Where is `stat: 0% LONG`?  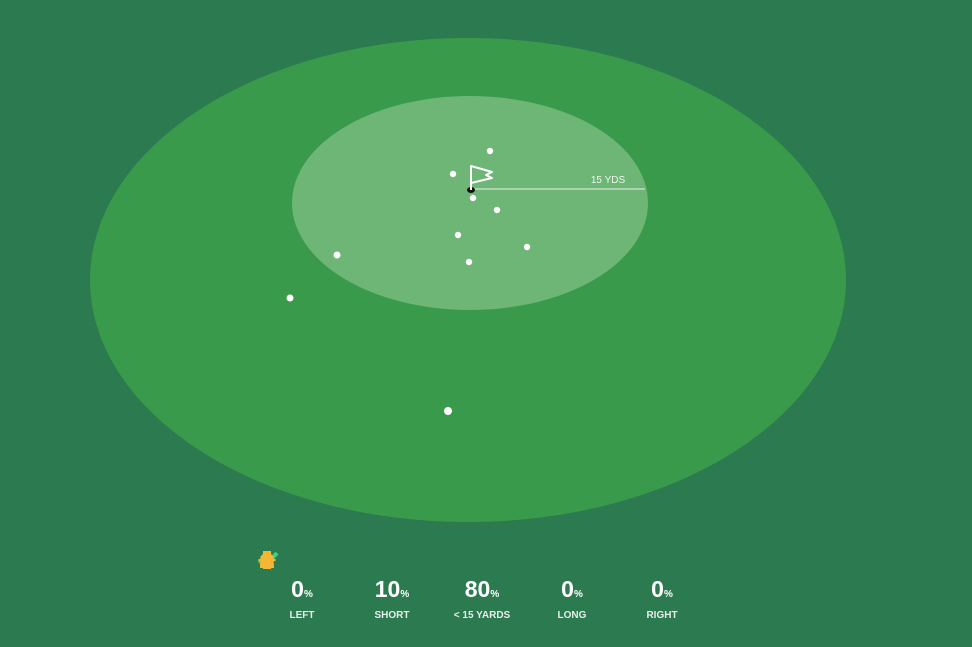 stat: 0% LONG is located at coordinates (437, 585).